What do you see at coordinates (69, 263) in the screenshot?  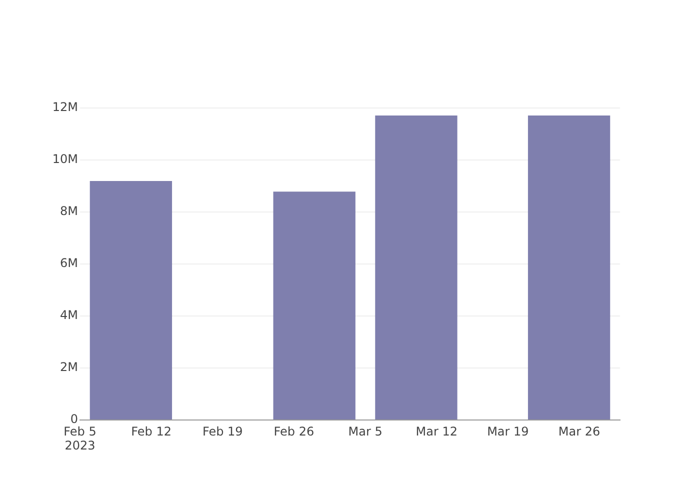 I see `y-tick-label: 6M` at bounding box center [69, 263].